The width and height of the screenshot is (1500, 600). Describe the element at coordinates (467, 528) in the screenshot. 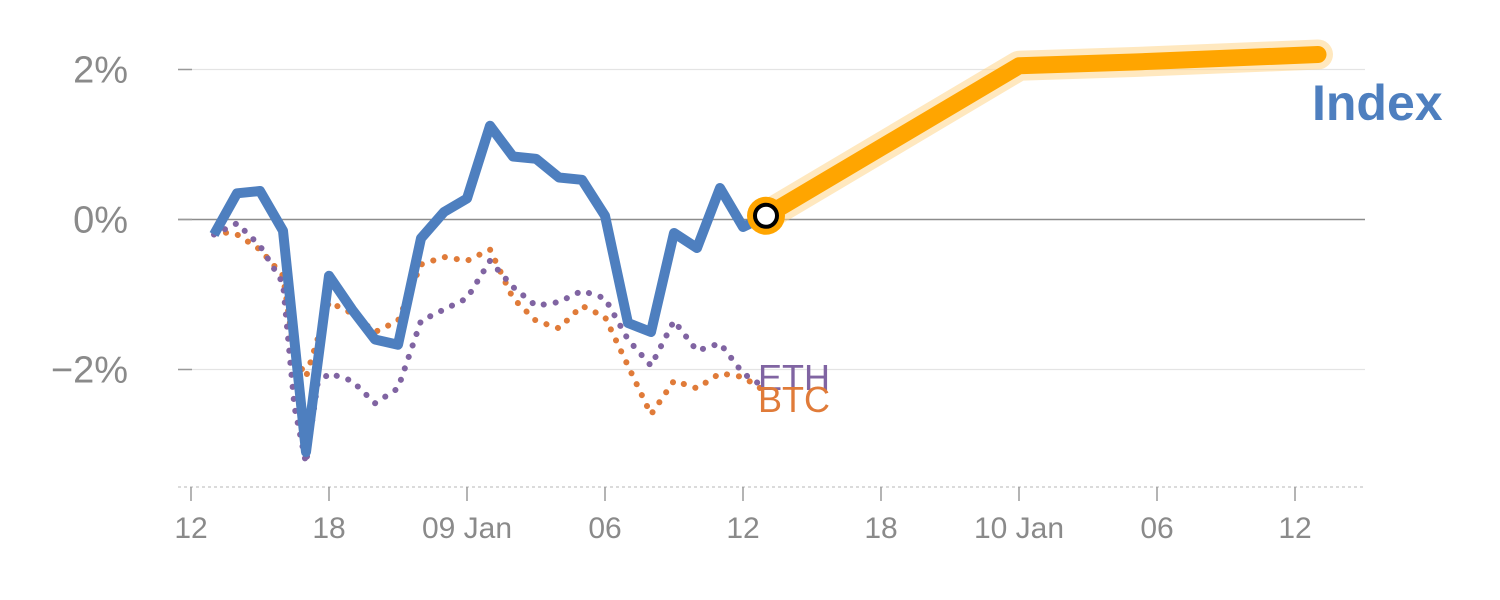

I see `x-tick-label: 09 Jan` at that location.